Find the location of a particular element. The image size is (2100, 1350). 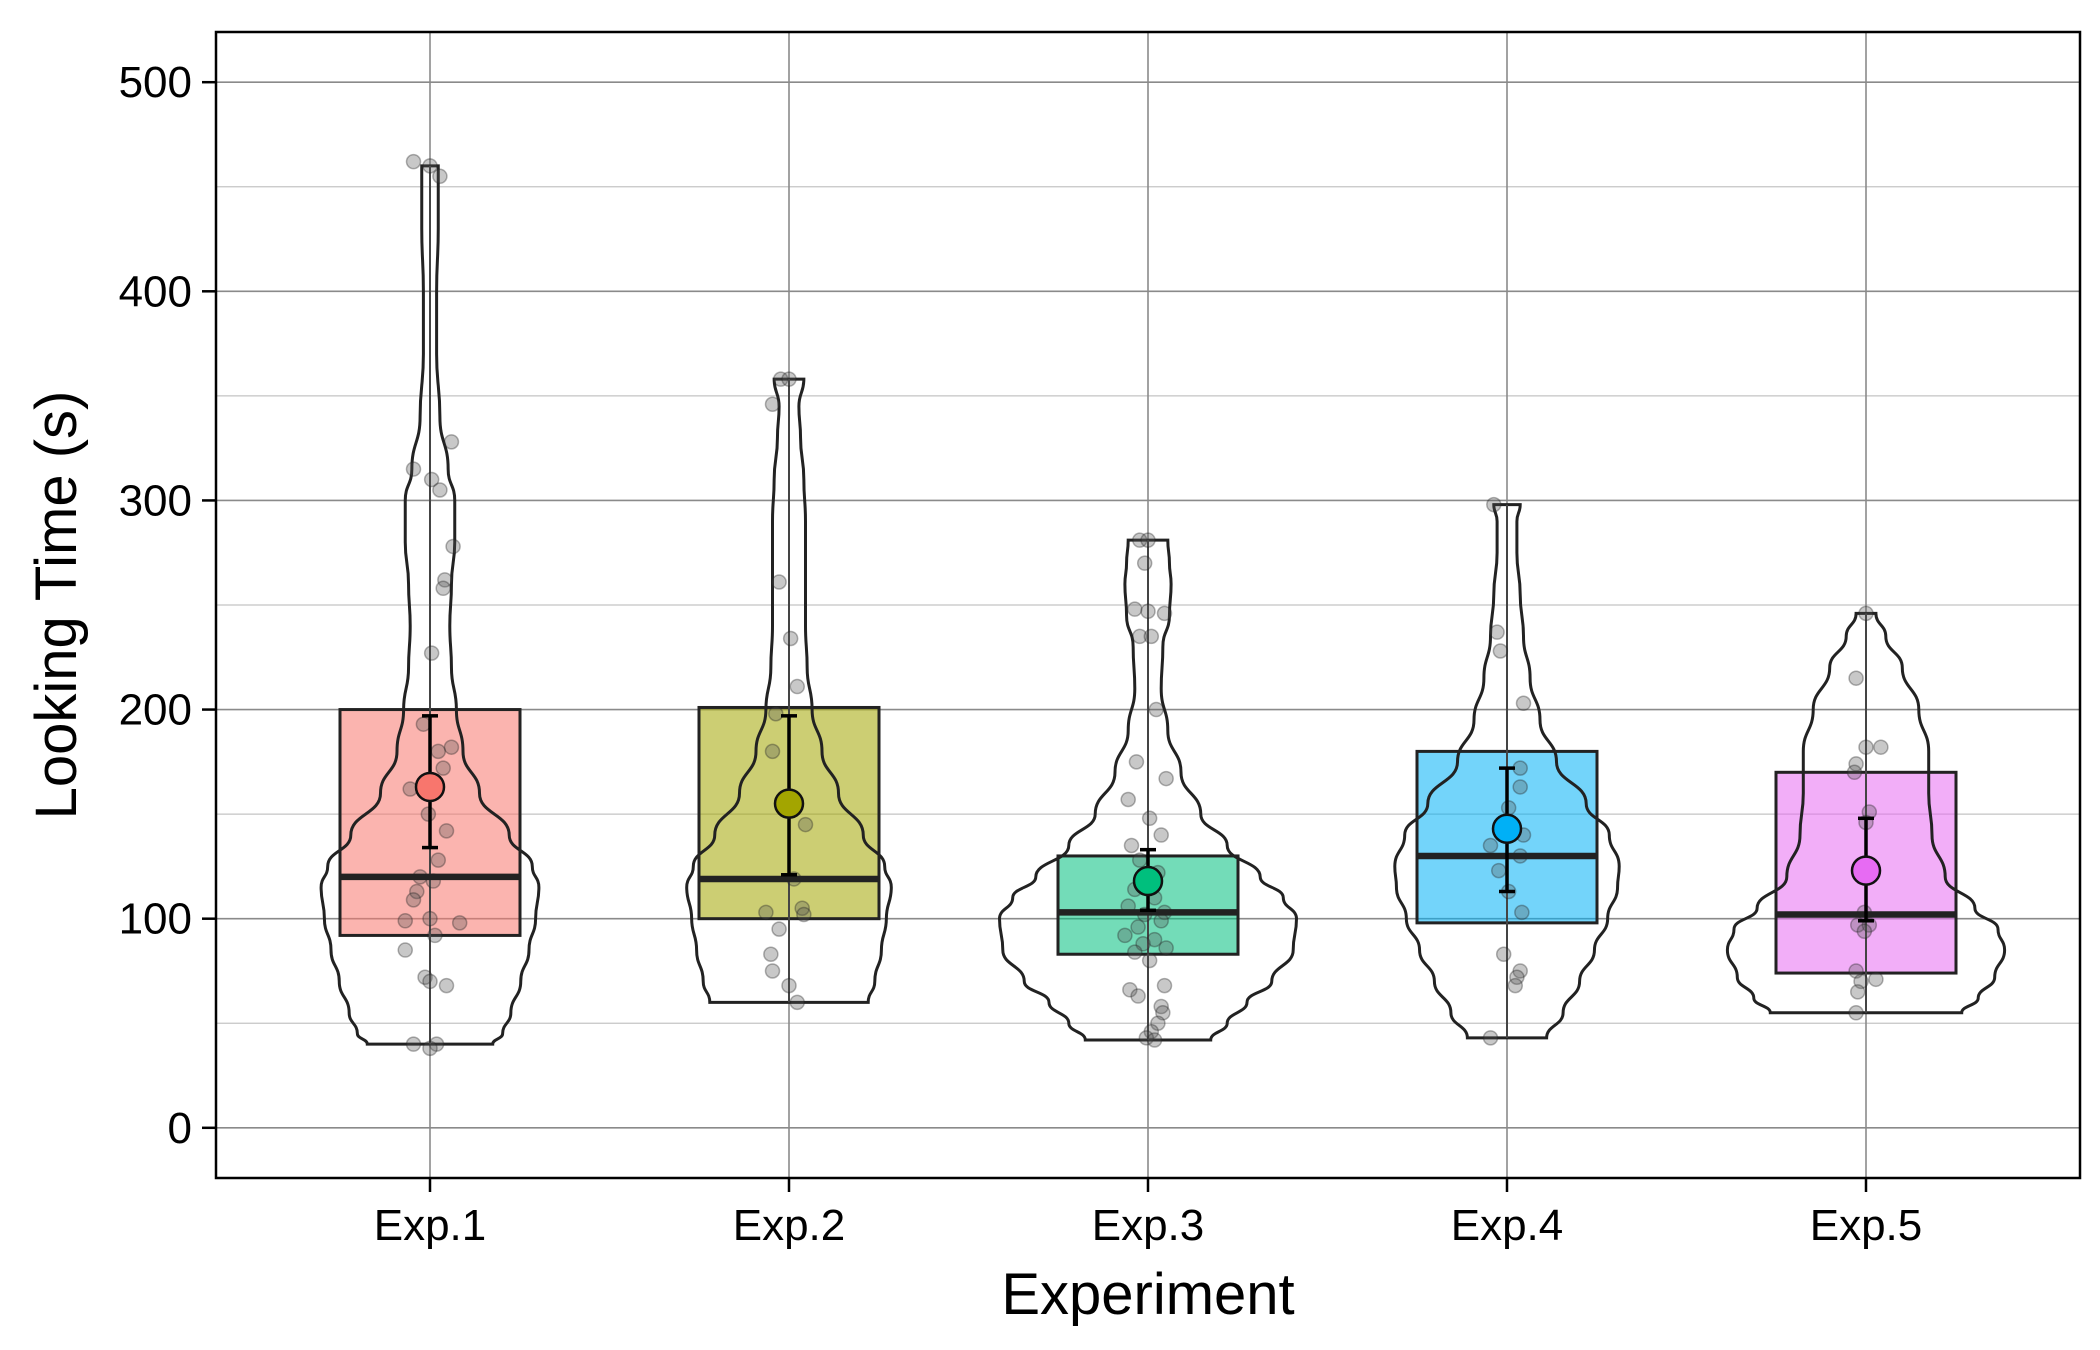

y-tick-label: 0 is located at coordinates (180, 1128).